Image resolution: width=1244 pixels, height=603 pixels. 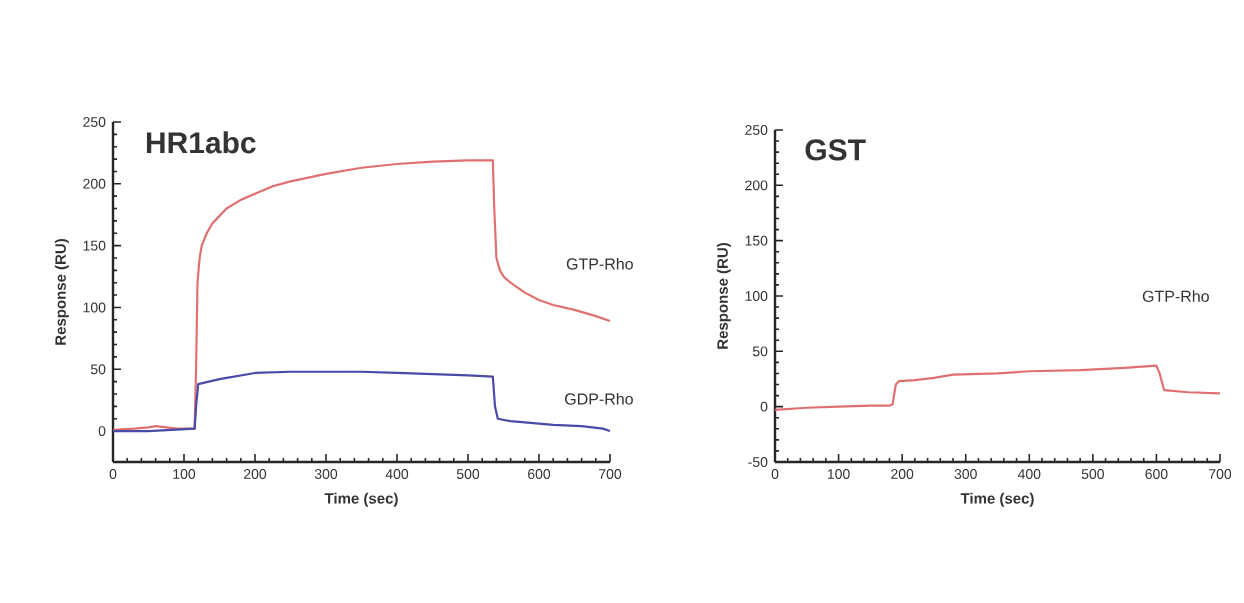 What do you see at coordinates (997, 388) in the screenshot?
I see `line-series` at bounding box center [997, 388].